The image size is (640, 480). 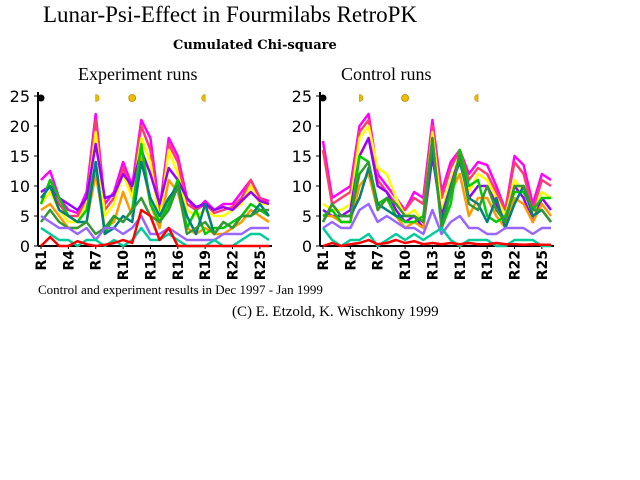 I want to click on series-line-s4, so click(x=155, y=177).